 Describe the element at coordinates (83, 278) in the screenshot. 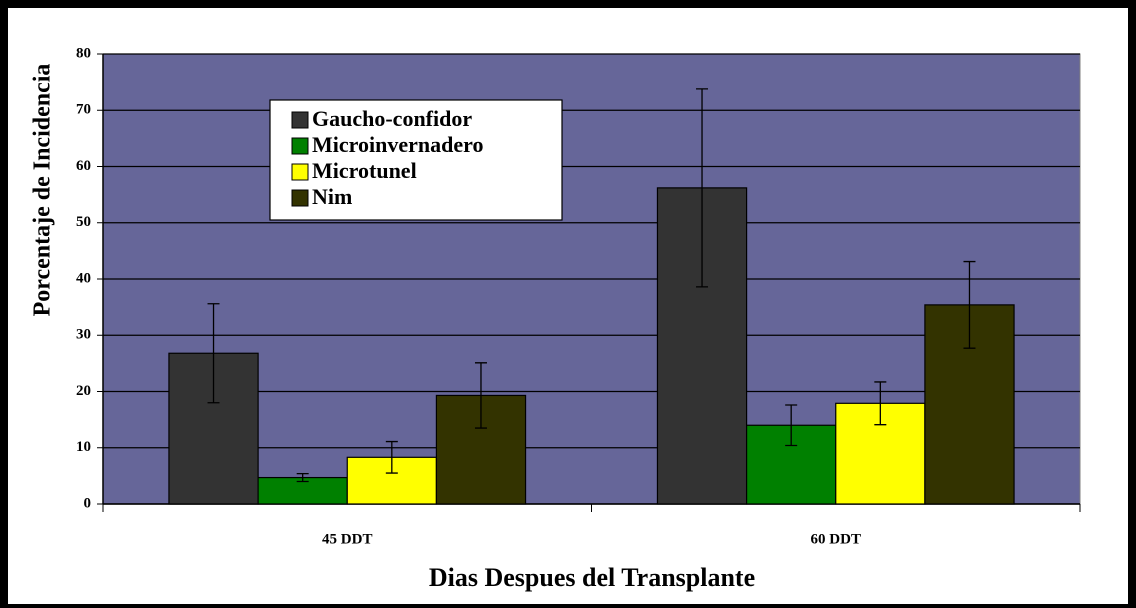

I see `y-tick-label: 40` at that location.